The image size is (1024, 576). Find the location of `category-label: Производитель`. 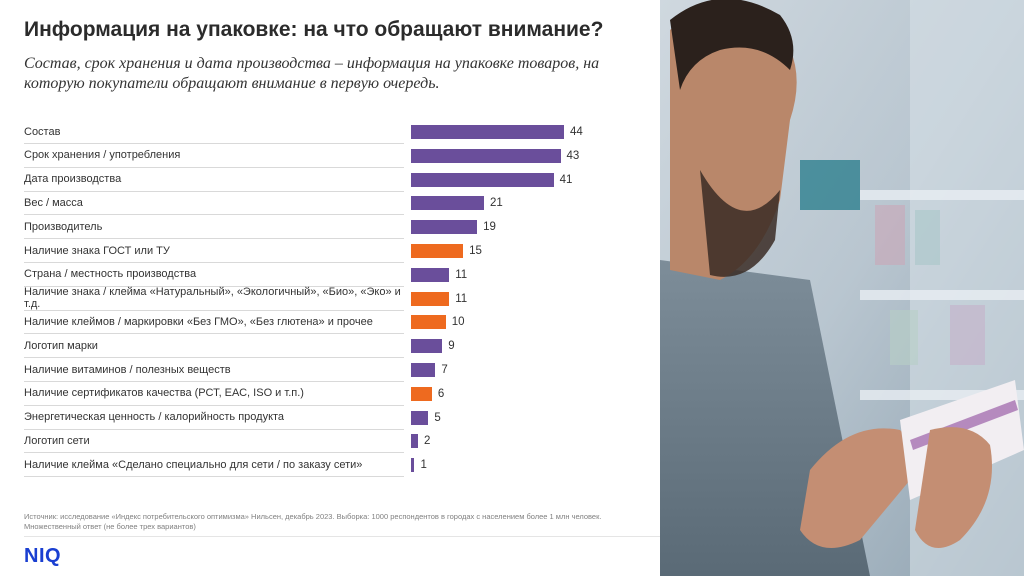

category-label: Производитель is located at coordinates (214, 227).